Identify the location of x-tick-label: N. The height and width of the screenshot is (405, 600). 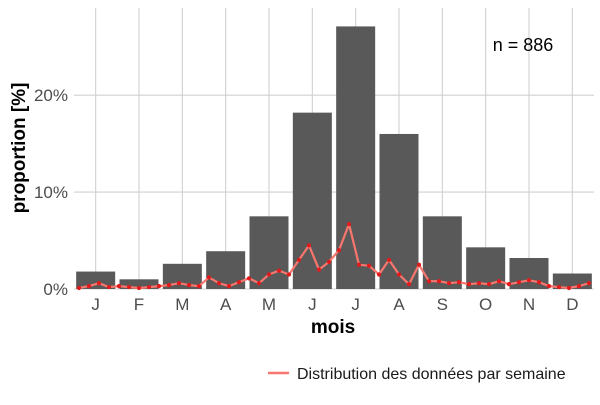
(529, 304).